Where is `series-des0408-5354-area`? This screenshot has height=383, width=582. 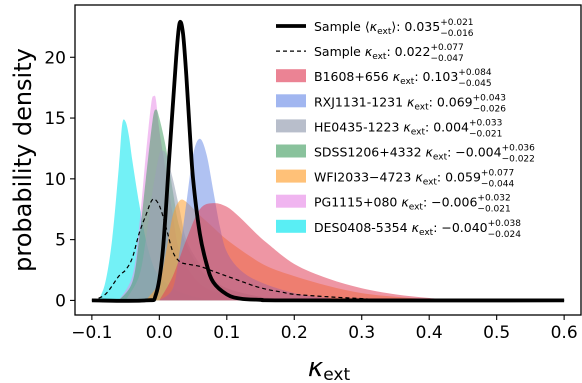
series-des0408-5354-area is located at coordinates (156, 210).